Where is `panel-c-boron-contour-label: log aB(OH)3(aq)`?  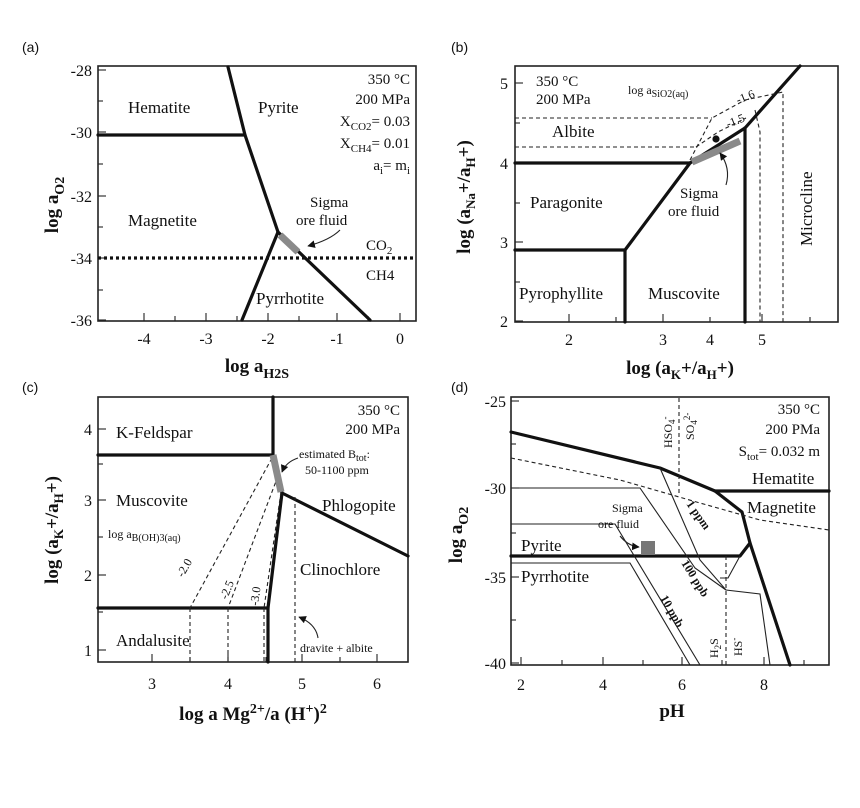 panel-c-boron-contour-label: log aB(OH)3(aq) is located at coordinates (144, 535).